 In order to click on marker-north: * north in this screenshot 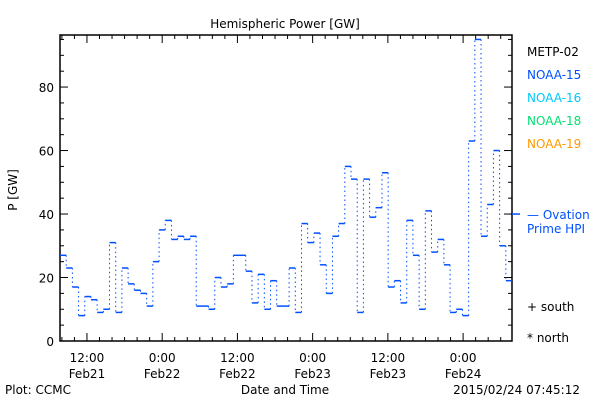, I will do `click(548, 338)`.